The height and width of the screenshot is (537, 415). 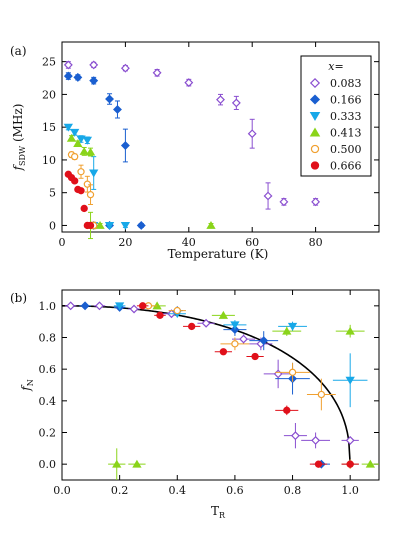 I want to click on legend-entry: 0.666, so click(x=336, y=166).